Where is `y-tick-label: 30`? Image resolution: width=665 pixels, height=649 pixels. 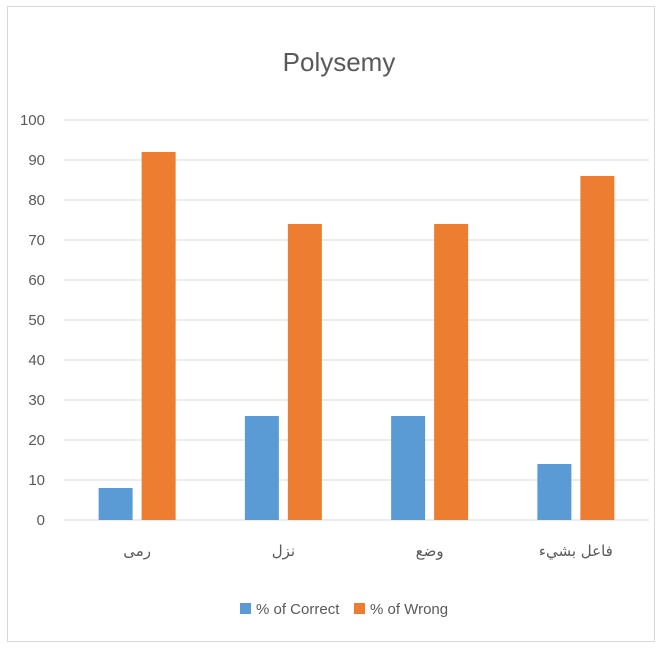 y-tick-label: 30 is located at coordinates (36, 400).